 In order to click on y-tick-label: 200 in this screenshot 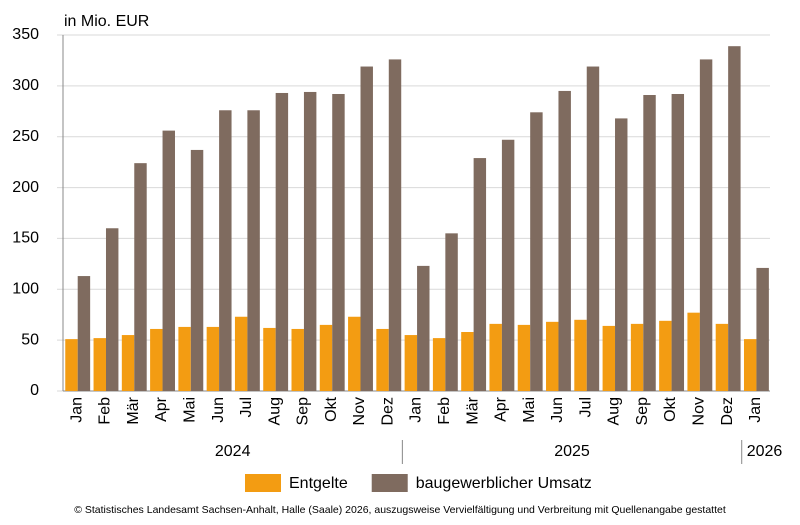, I will do `click(25, 187)`.